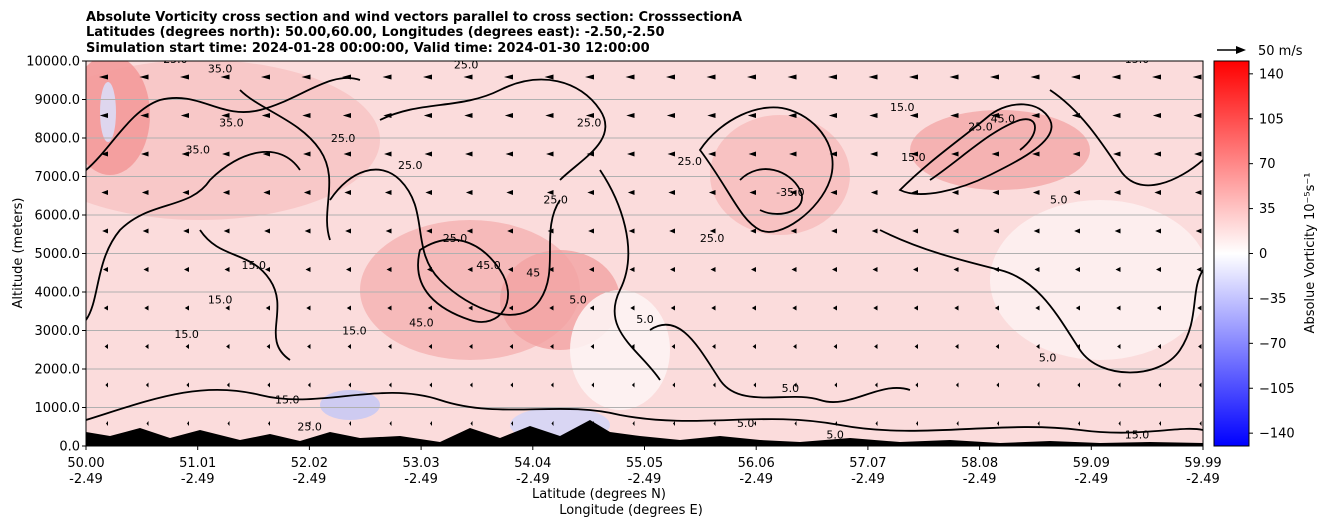 The height and width of the screenshot is (526, 1332). What do you see at coordinates (1260, 51) in the screenshot?
I see `quiver-key: 50 m/s` at bounding box center [1260, 51].